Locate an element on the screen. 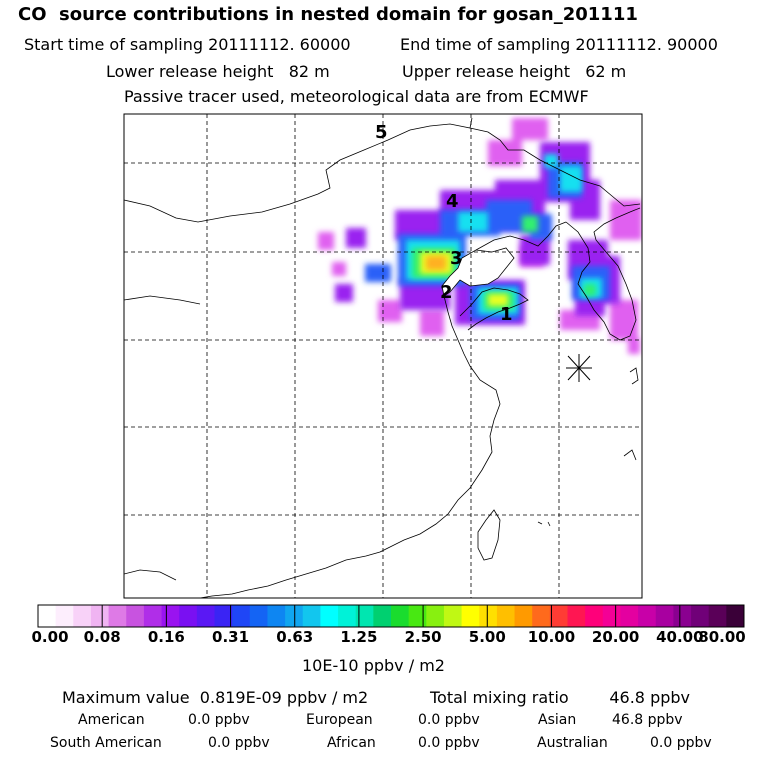  lower-release-height: Lower release height 82 m is located at coordinates (218, 71).